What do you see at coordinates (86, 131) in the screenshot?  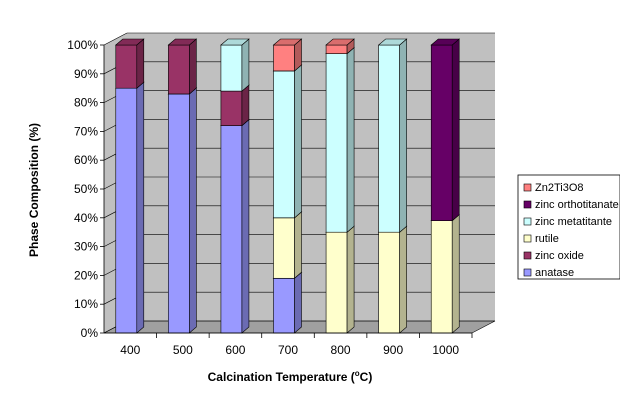 I see `y-tick-label: 70%` at bounding box center [86, 131].